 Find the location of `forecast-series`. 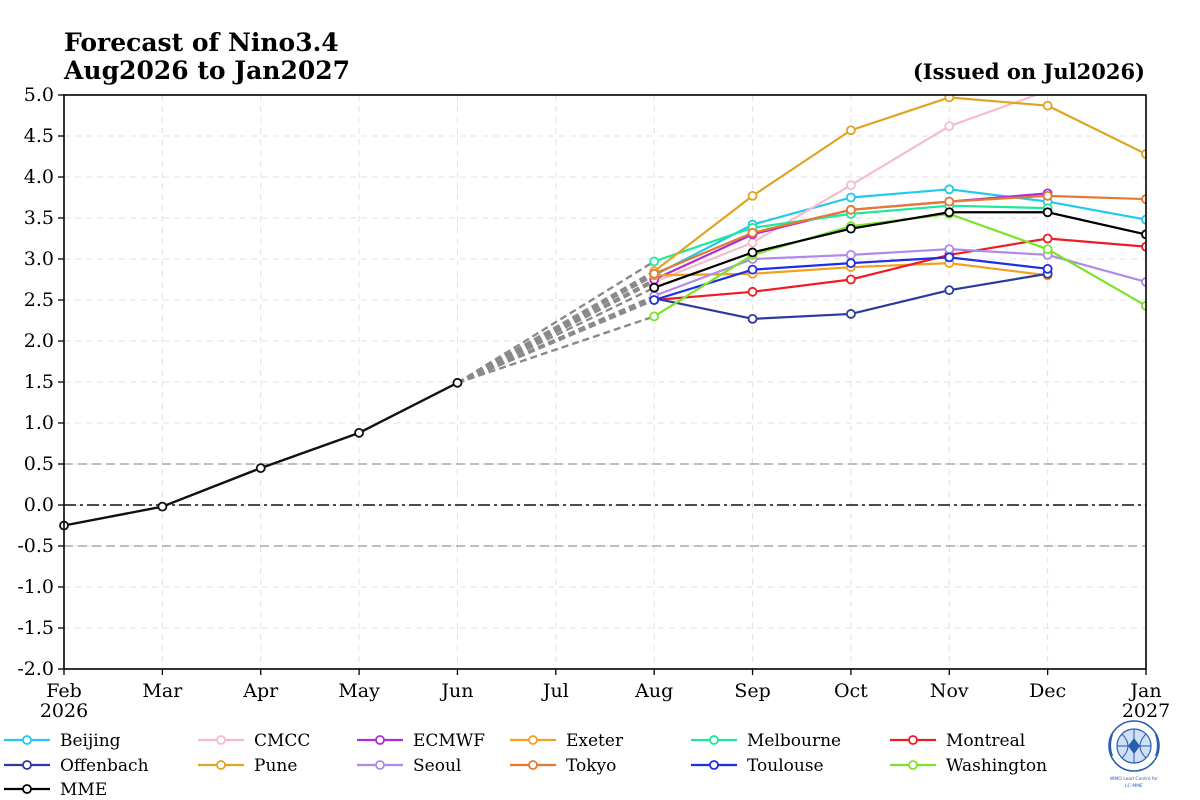

forecast-series is located at coordinates (897, 209).